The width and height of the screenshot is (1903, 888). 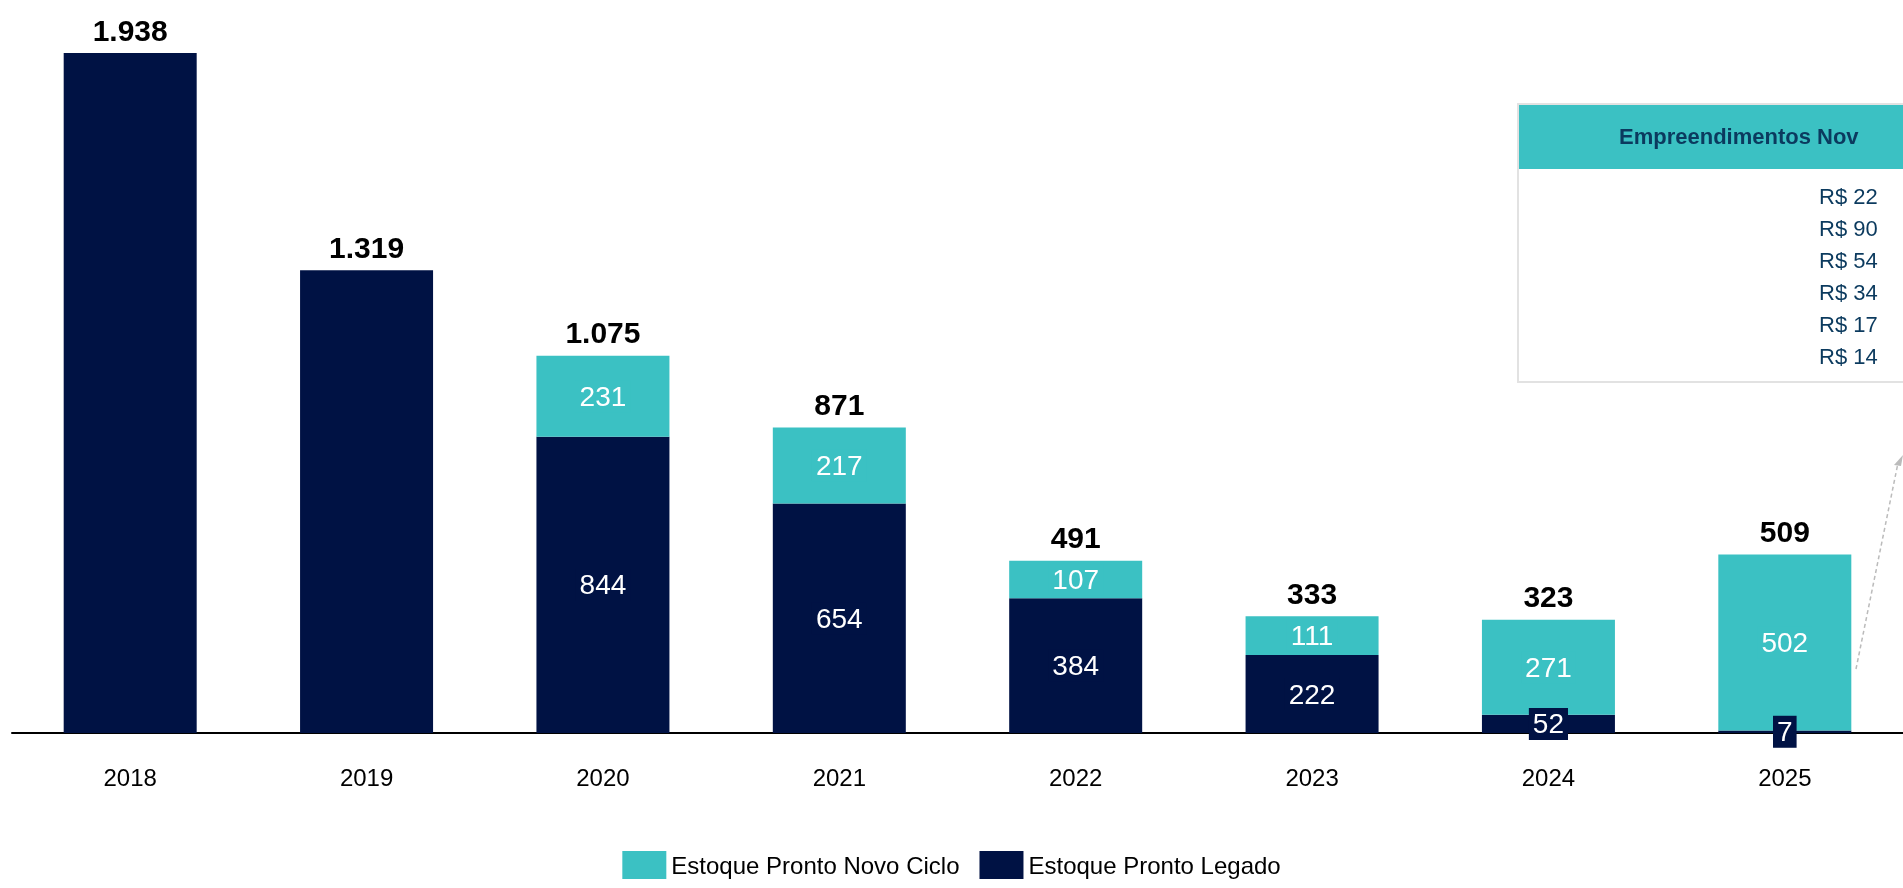 I want to click on x-tick-label: 2020, so click(x=603, y=777).